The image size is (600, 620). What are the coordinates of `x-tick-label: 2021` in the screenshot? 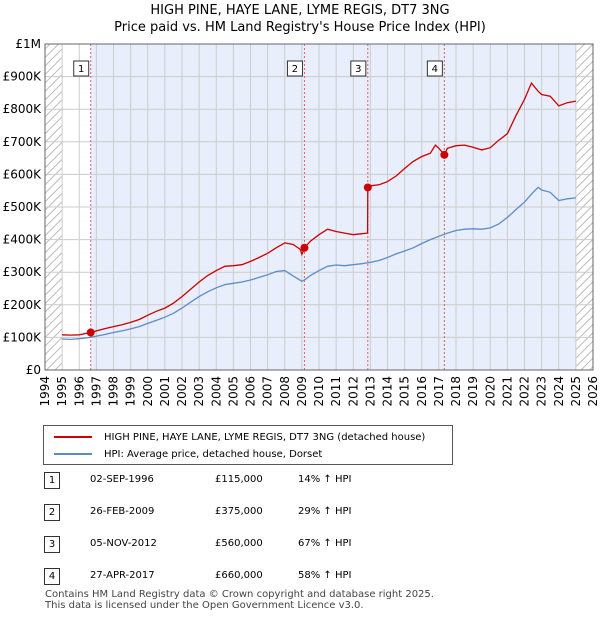 It's located at (507, 391).